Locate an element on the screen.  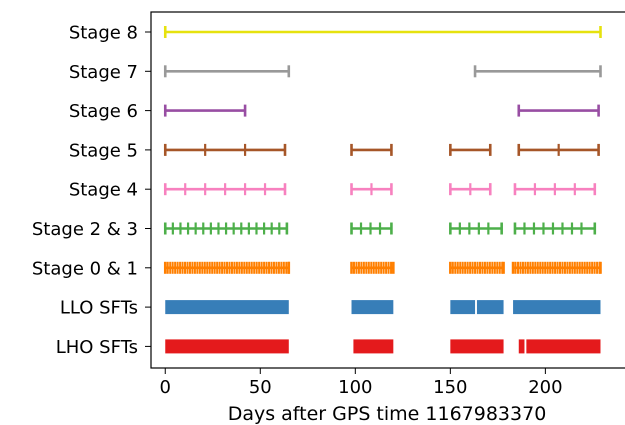
y-tick-label: Stage 8 is located at coordinates (103, 33).